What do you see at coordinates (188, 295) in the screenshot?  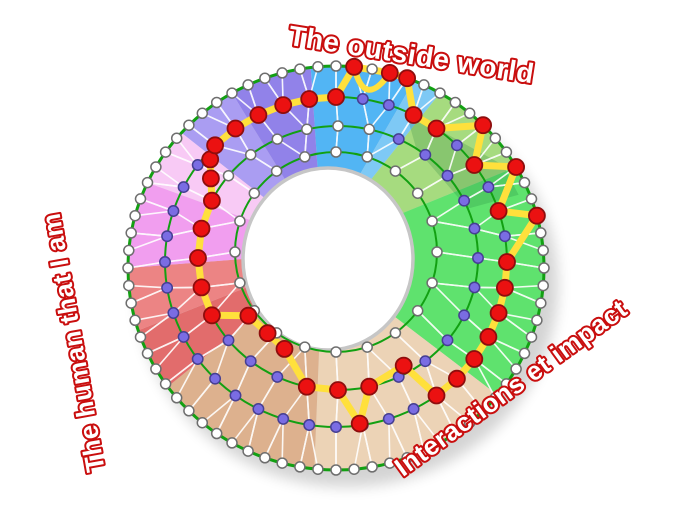 I see `sector-red-light` at bounding box center [188, 295].